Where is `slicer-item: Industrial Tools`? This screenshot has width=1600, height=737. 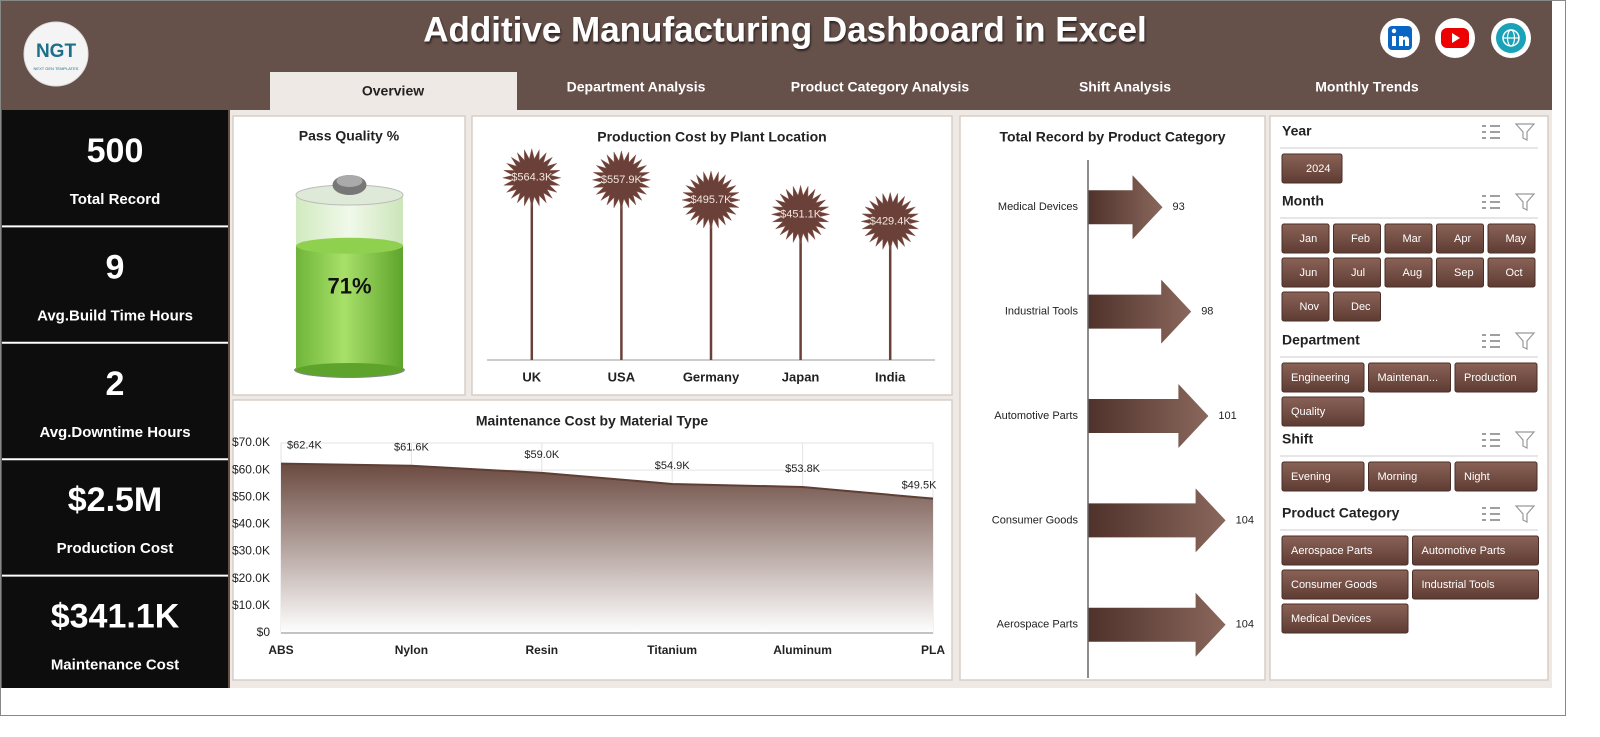
slicer-item: Industrial Tools is located at coordinates (1459, 585).